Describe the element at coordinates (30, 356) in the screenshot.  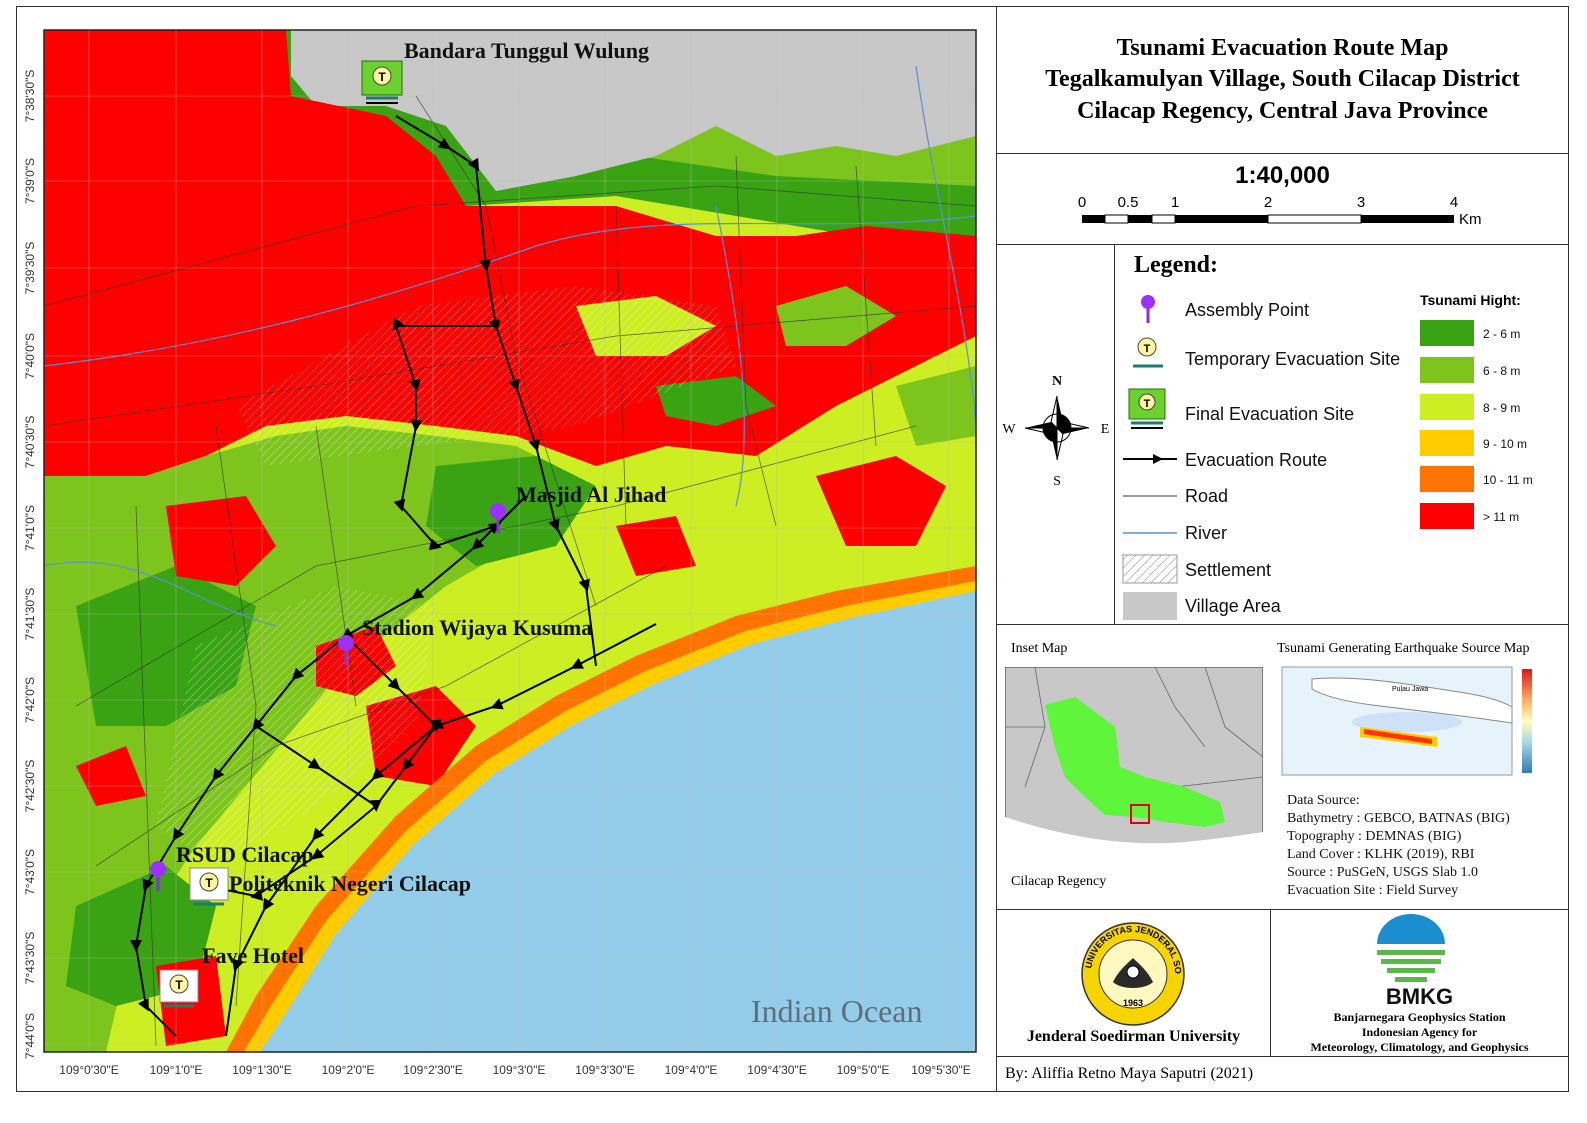
I see `lat-tick-label: 7°40'0"S` at that location.